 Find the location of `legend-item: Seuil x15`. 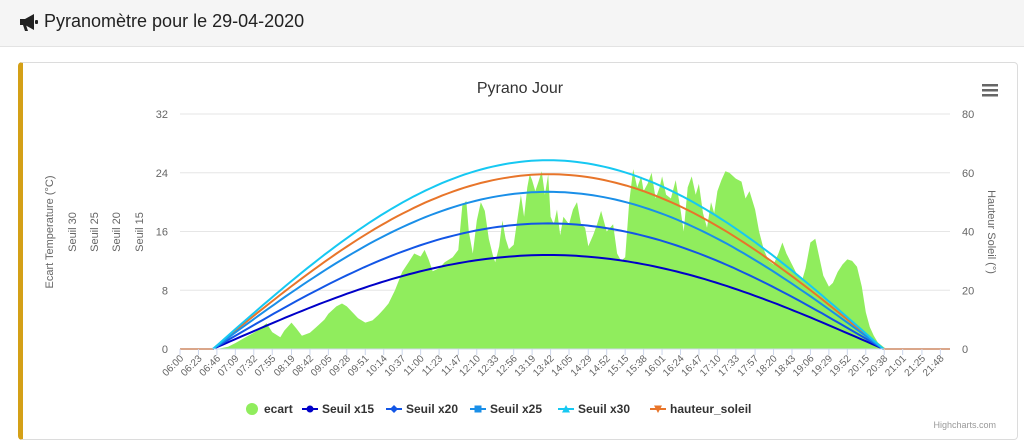

legend-item: Seuil x15 is located at coordinates (338, 409).